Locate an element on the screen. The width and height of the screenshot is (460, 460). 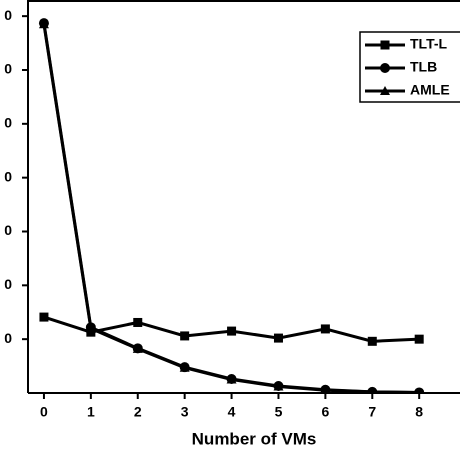
x-tick-label: 2 is located at coordinates (138, 412).